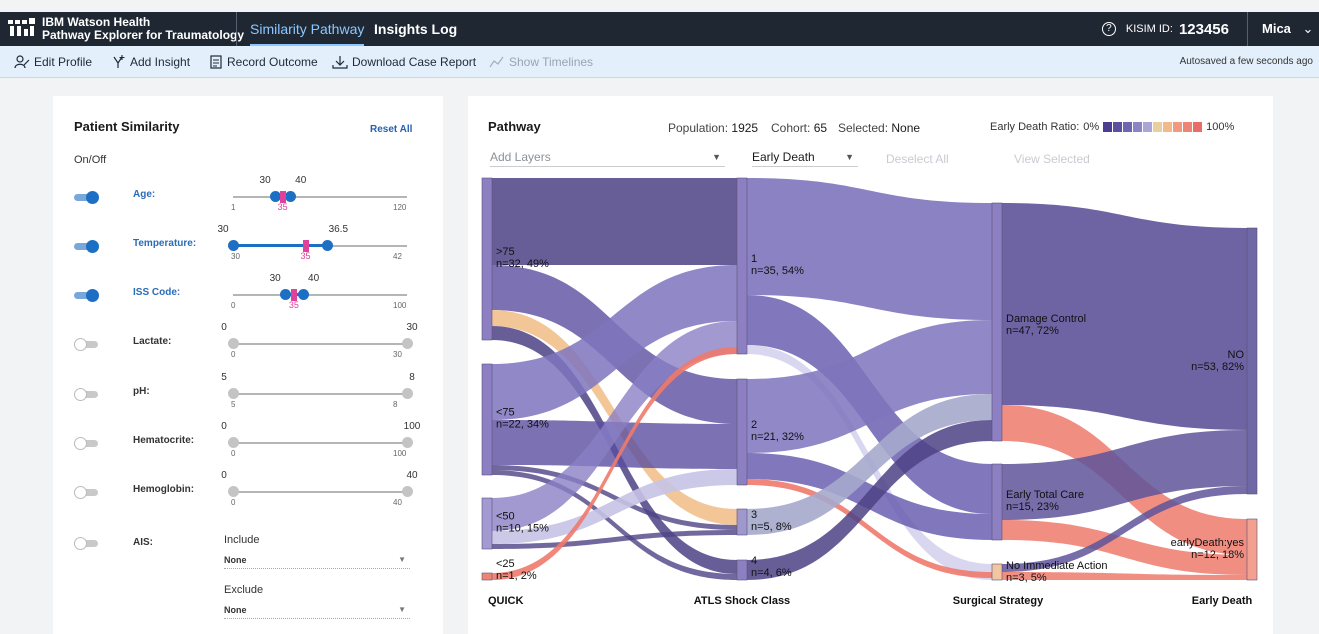 The image size is (1319, 634). Describe the element at coordinates (516, 576) in the screenshot. I see `sankey-node-stat: n=1, 2%` at that location.